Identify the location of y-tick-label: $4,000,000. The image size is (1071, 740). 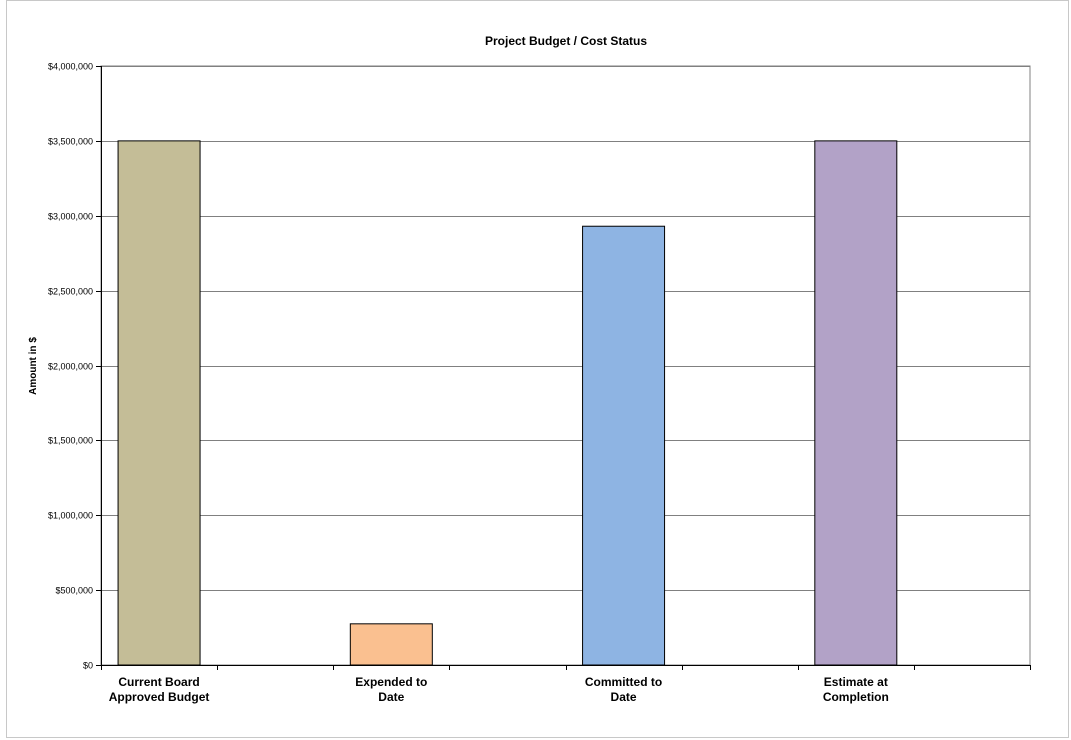
(70, 67).